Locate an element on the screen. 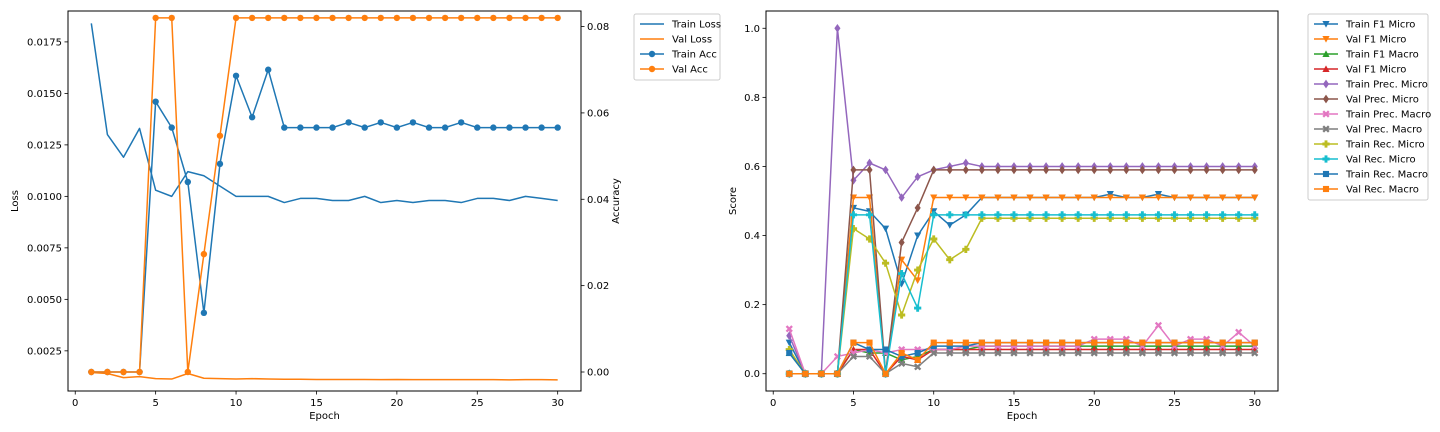 The width and height of the screenshot is (1440, 432). x-tick-label: 5 is located at coordinates (155, 403).